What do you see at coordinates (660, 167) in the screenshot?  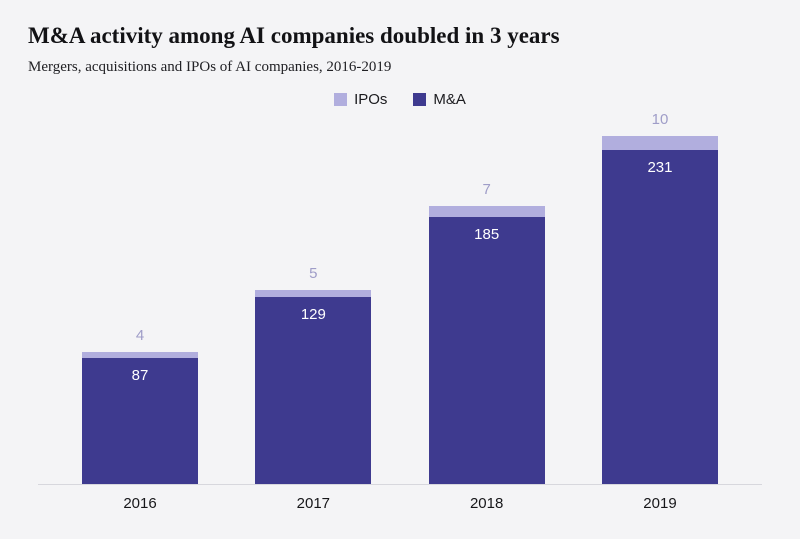 I see `mna-value-label: 231` at bounding box center [660, 167].